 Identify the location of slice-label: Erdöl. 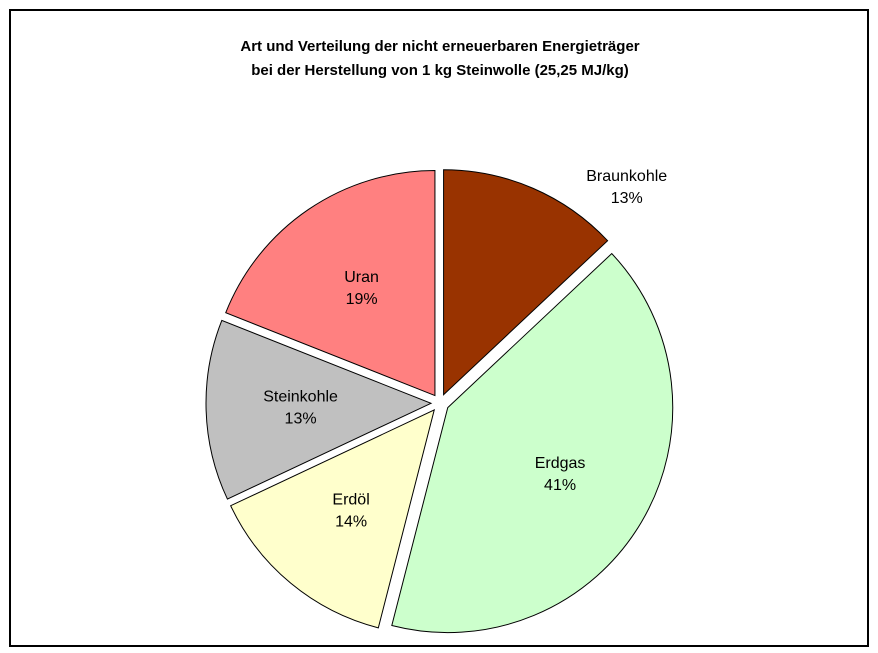
(350, 500).